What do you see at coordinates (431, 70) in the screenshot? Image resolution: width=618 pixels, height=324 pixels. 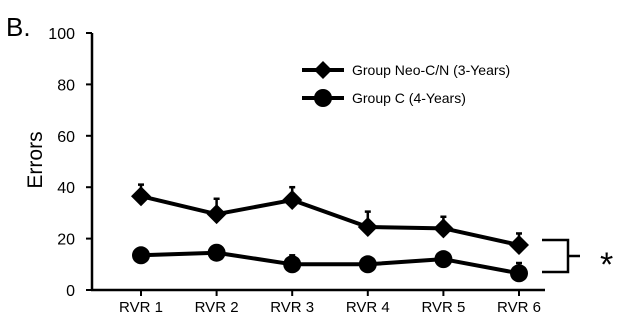 I see `legend-label: Group Neo-C/N (3-Years)` at bounding box center [431, 70].